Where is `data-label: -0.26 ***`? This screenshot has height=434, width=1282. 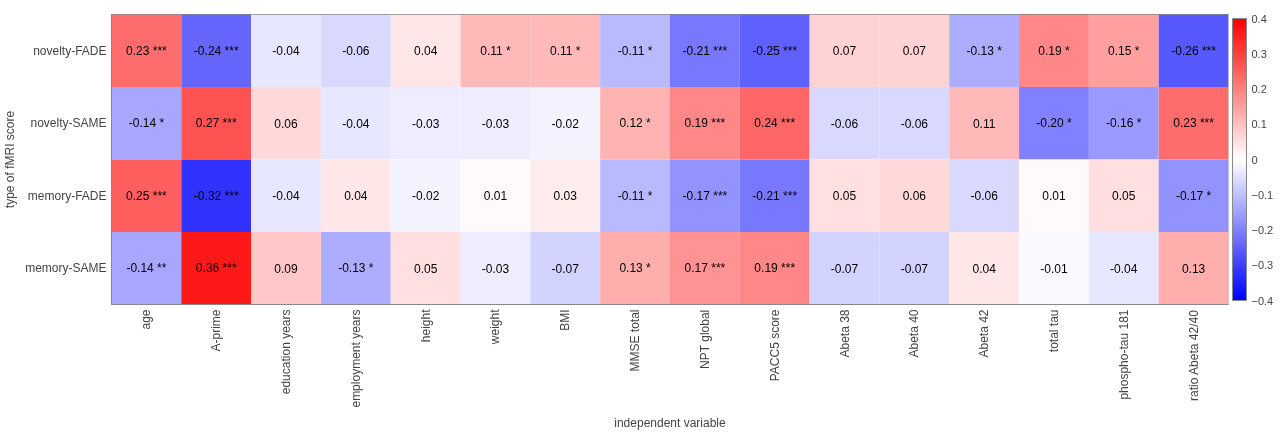
data-label: -0.26 *** is located at coordinates (1194, 50).